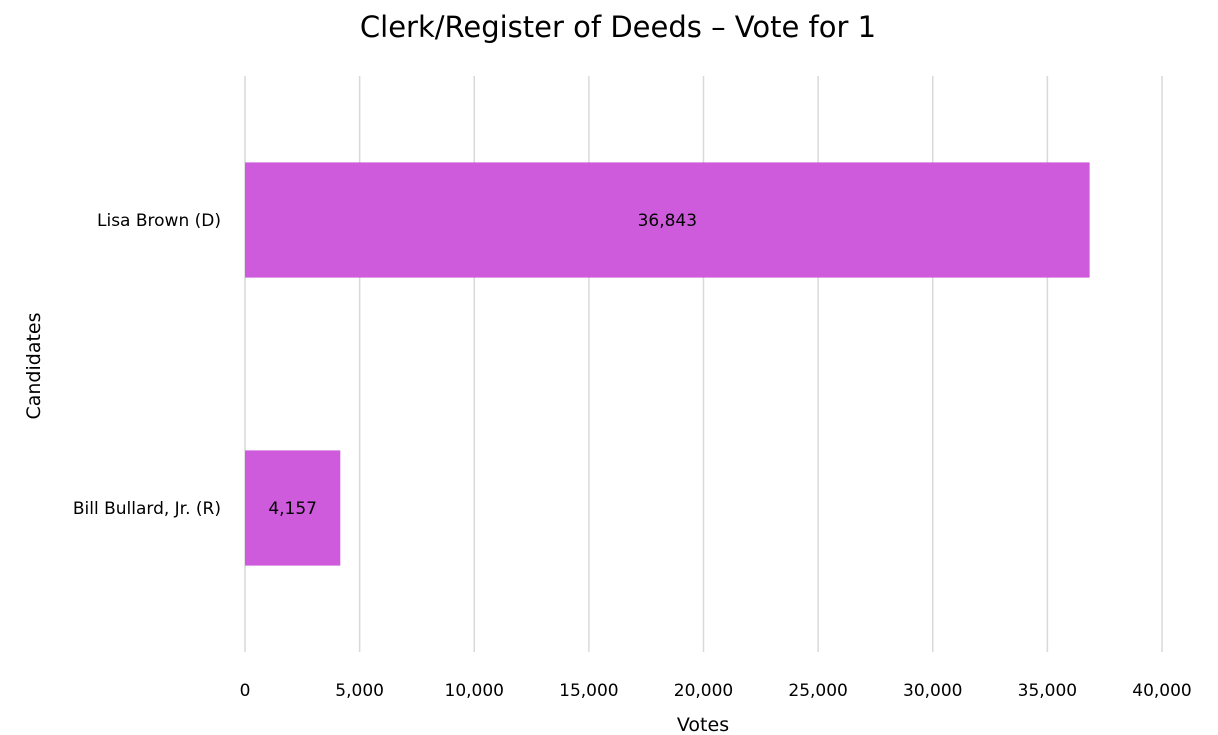 The image size is (1218, 735). I want to click on x-tick-label: 10,000, so click(474, 691).